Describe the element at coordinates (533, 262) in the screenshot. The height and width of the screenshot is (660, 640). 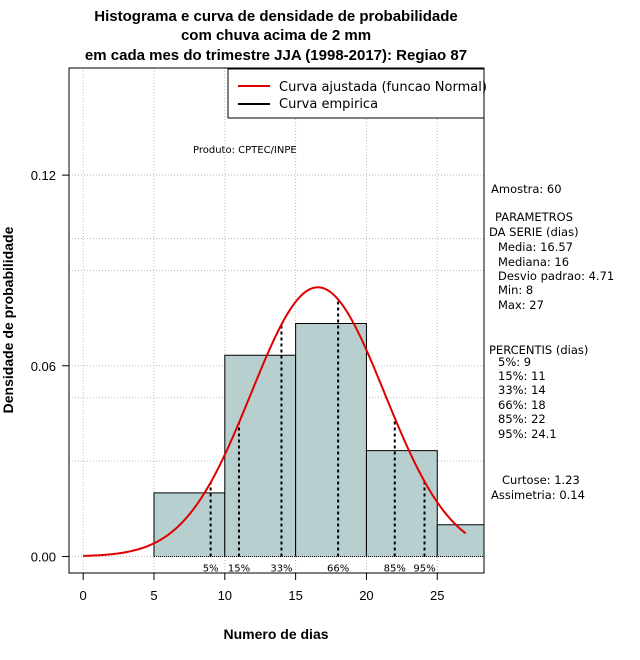
I see `stat-median: Mediana: 16` at that location.